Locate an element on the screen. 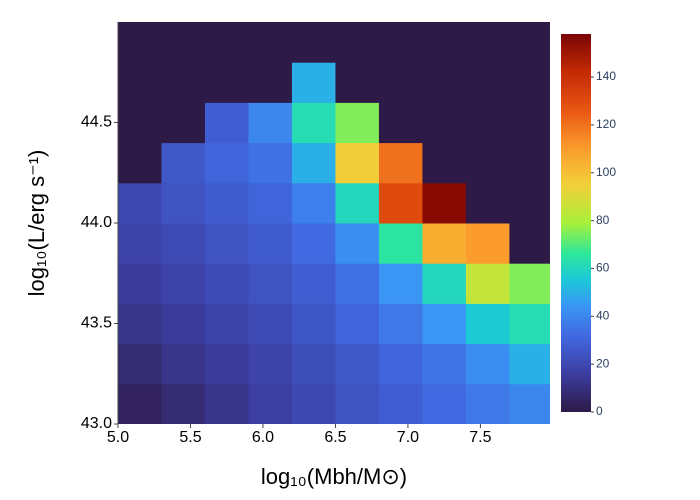 Image resolution: width=700 pixels, height=500 pixels. colorbar-tick-label: 120 is located at coordinates (606, 124).